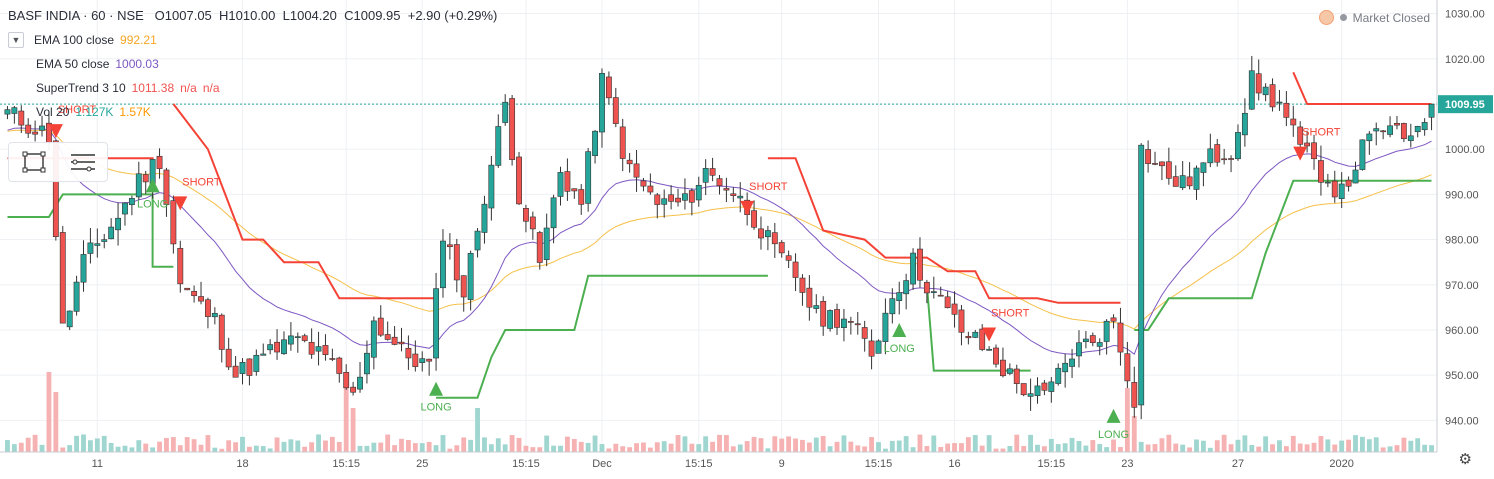 The height and width of the screenshot is (479, 1494). What do you see at coordinates (435, 408) in the screenshot?
I see `long-signal-label: LONG` at bounding box center [435, 408].